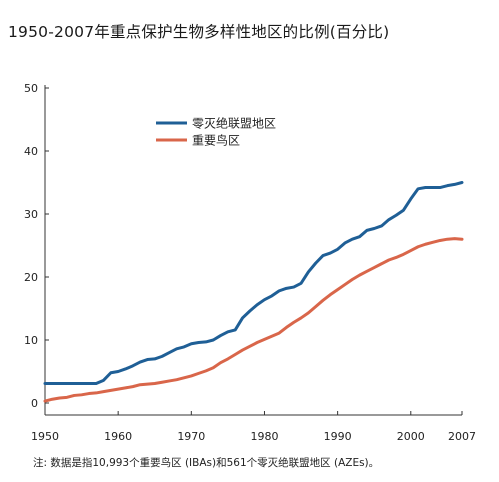  Describe the element at coordinates (31, 88) in the screenshot. I see `y-tick-label: 50` at that location.